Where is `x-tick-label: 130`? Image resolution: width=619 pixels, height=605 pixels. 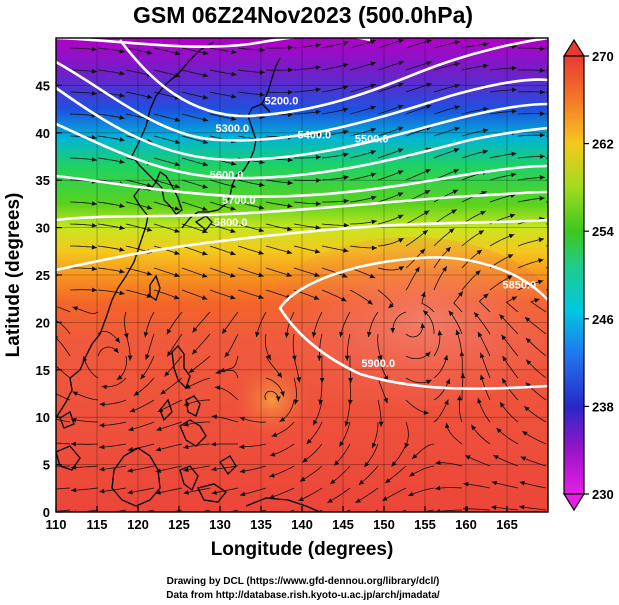
x-tick-label: 130 is located at coordinates (220, 524).